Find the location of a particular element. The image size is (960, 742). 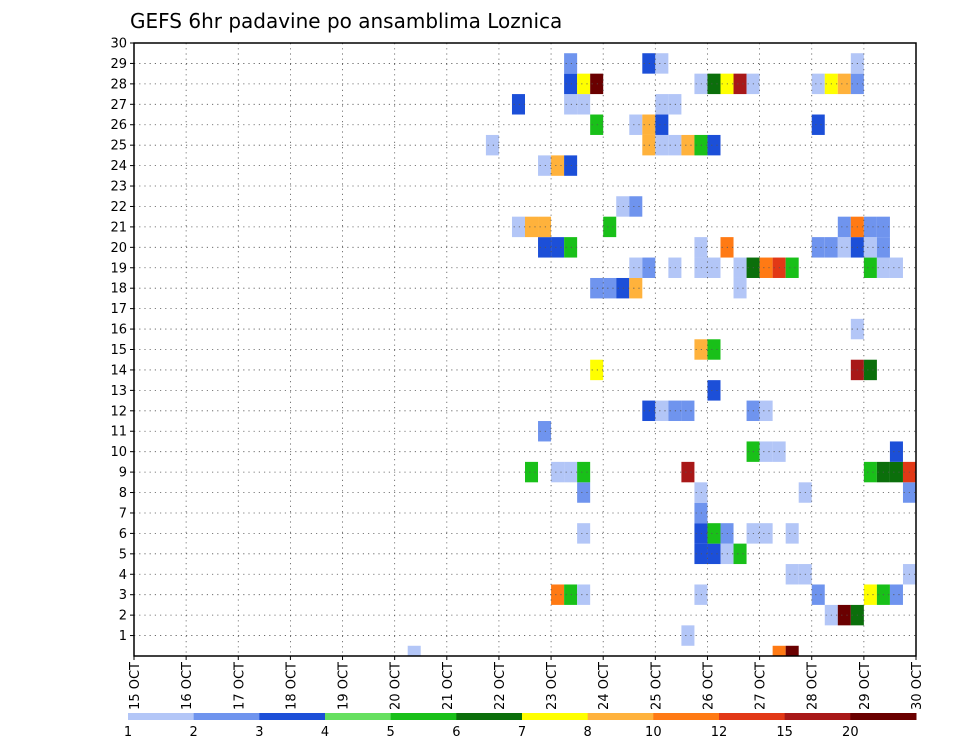

colorbar-label: 3 is located at coordinates (259, 732).